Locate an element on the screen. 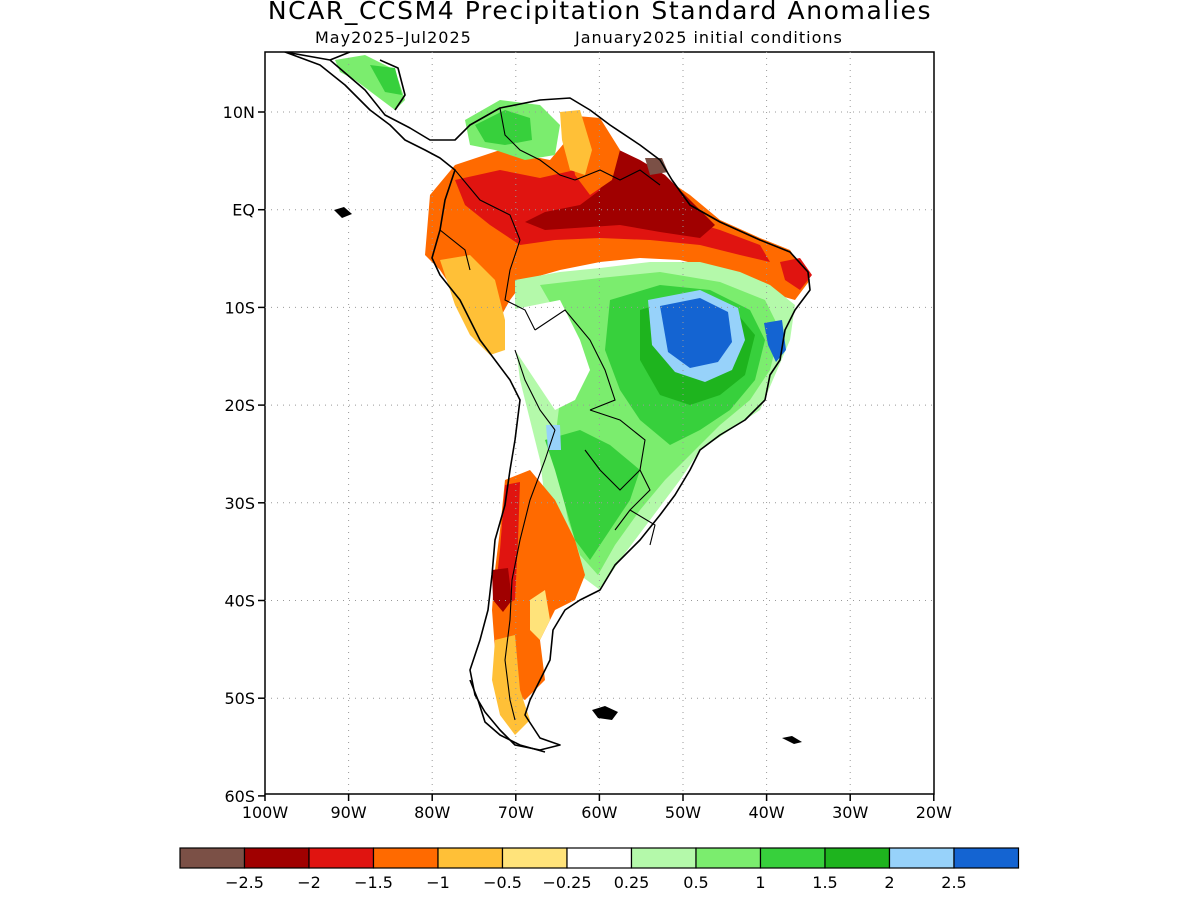  lat-tick-label: 10N is located at coordinates (239, 112).